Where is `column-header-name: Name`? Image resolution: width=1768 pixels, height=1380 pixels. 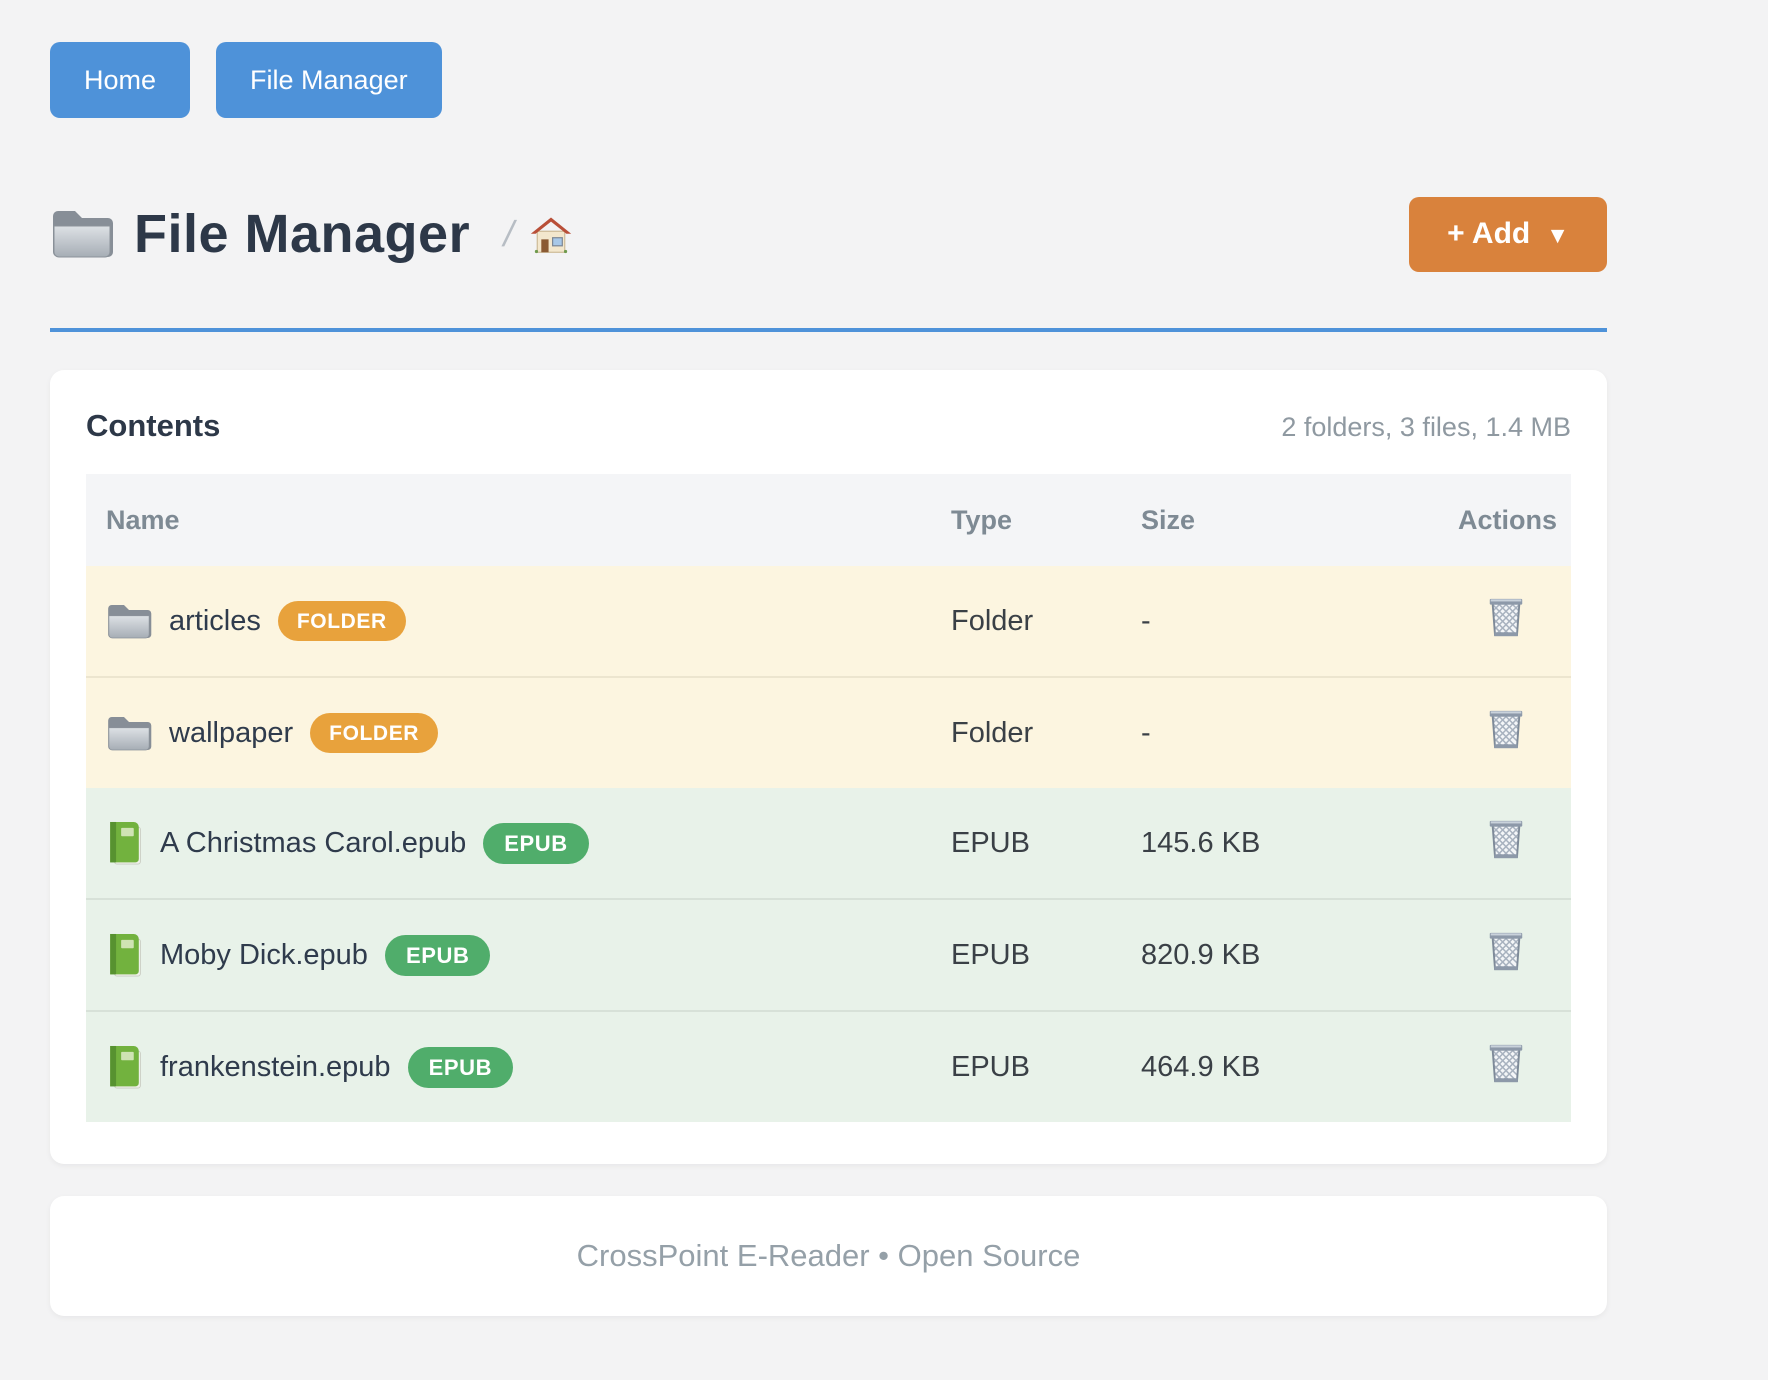 column-header-name: Name is located at coordinates (508, 520).